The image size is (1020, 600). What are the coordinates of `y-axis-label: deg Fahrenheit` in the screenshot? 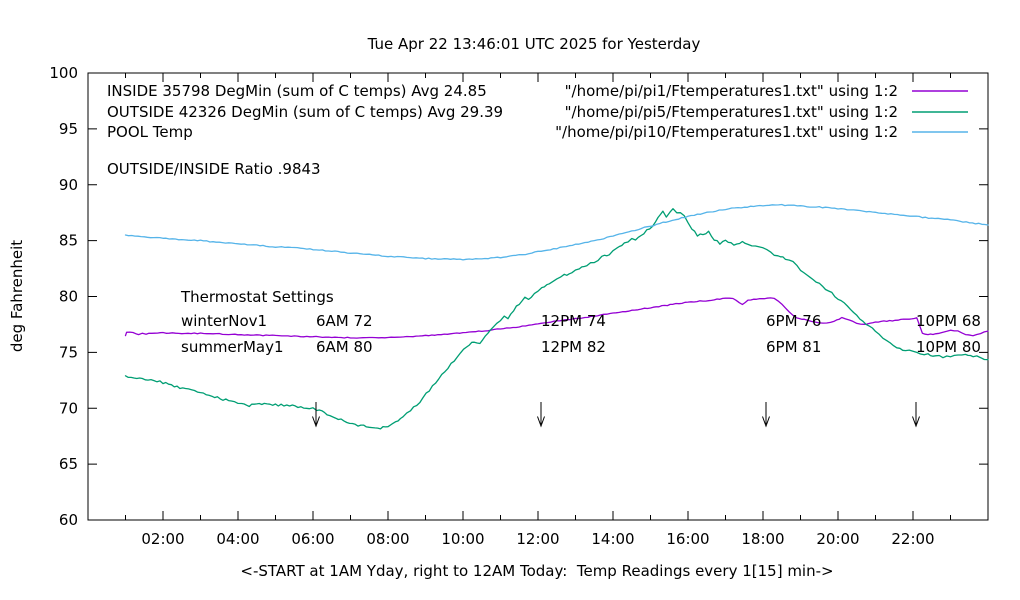 It's located at (17, 296).